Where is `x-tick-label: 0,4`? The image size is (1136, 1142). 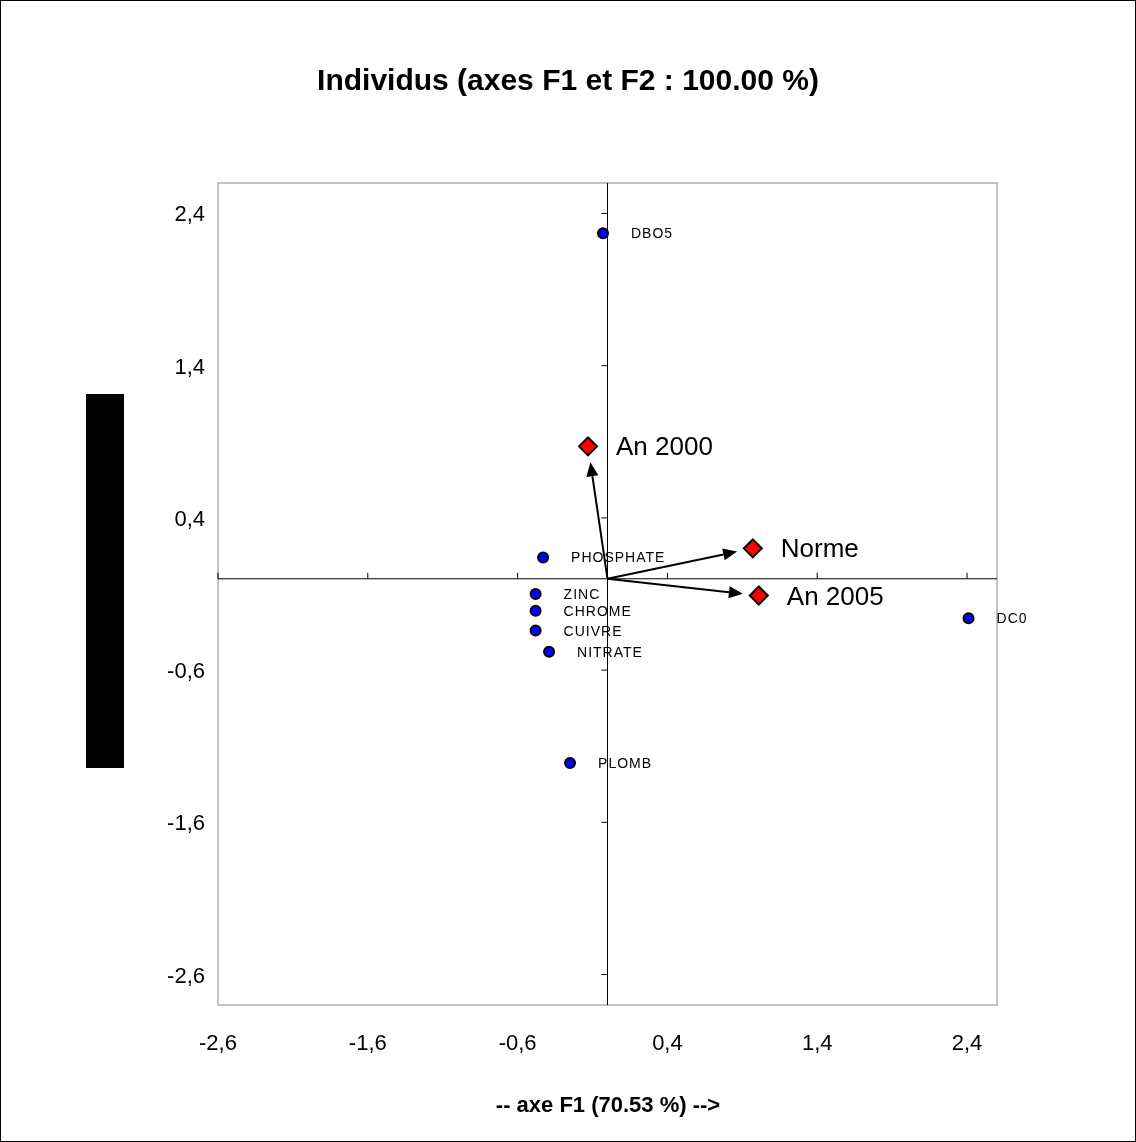
x-tick-label: 0,4 is located at coordinates (667, 1042).